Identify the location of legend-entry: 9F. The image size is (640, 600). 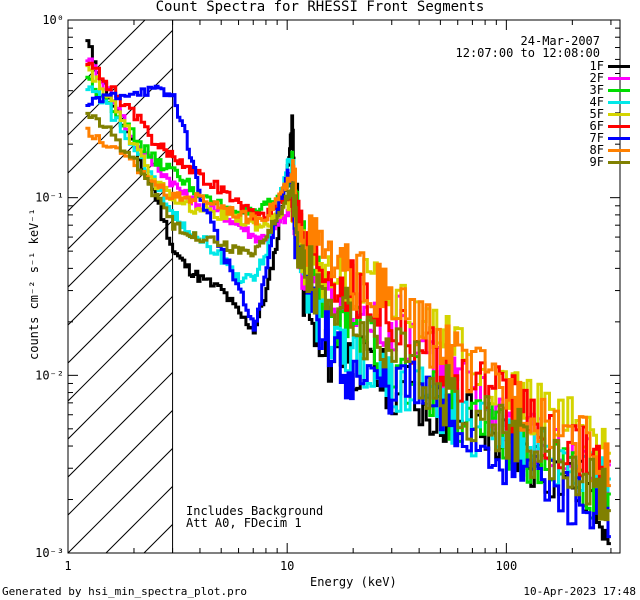
(609, 162).